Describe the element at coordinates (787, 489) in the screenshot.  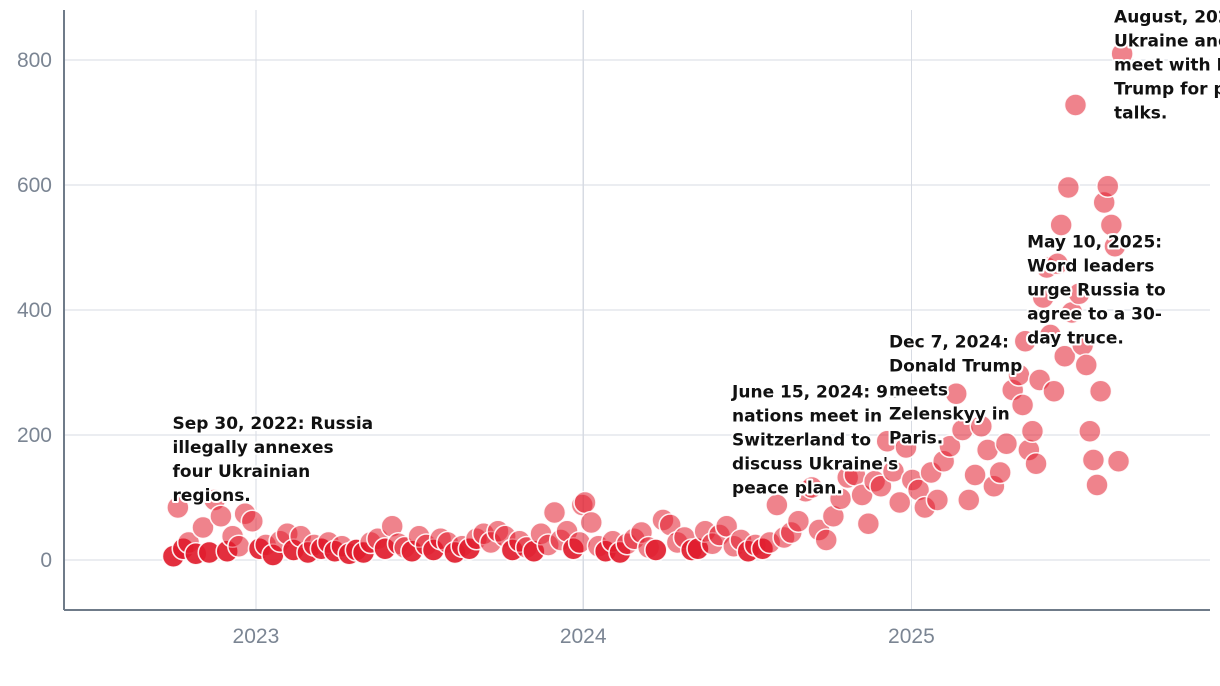
I see `annotation-line: peace plan.` at that location.